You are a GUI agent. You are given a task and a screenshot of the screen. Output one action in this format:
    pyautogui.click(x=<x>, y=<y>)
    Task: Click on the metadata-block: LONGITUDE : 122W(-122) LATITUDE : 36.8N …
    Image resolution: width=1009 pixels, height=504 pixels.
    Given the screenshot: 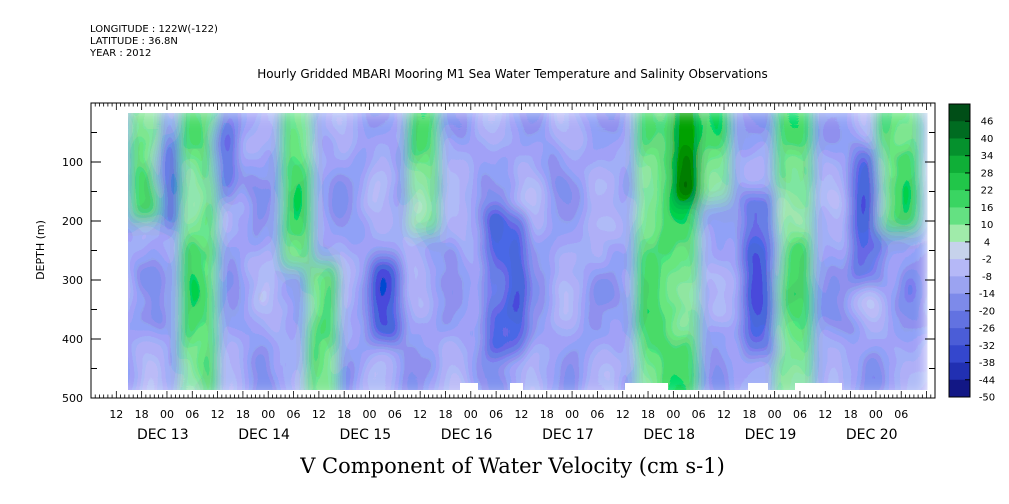 What is the action you would take?
    pyautogui.click(x=154, y=42)
    